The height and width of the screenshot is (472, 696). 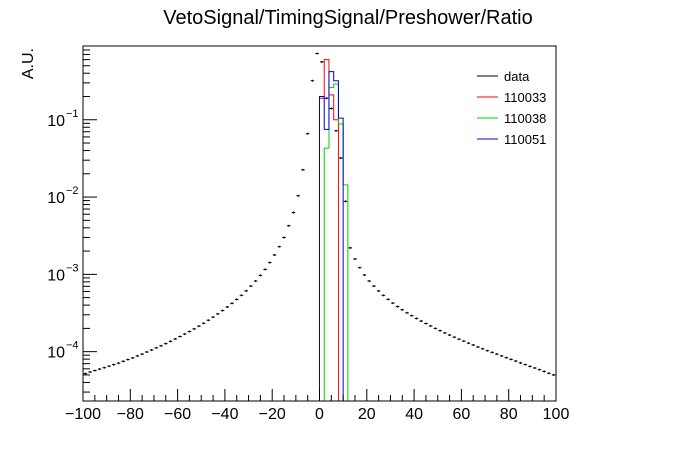 What do you see at coordinates (72, 114) in the screenshot?
I see `y-tick-exponent: −1` at bounding box center [72, 114].